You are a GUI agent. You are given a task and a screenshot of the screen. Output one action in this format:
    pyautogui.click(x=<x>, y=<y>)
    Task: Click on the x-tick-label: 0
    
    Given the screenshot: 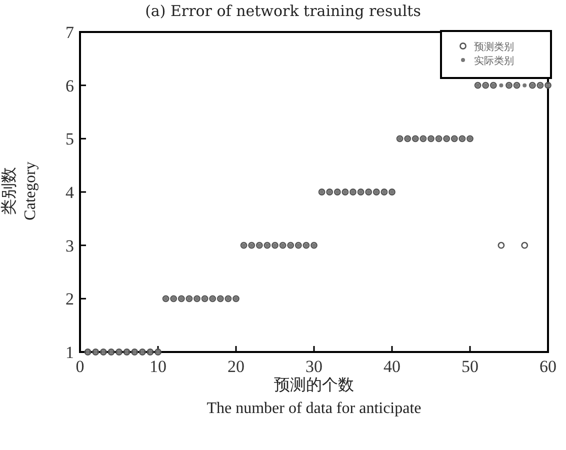 What is the action you would take?
    pyautogui.click(x=80, y=366)
    